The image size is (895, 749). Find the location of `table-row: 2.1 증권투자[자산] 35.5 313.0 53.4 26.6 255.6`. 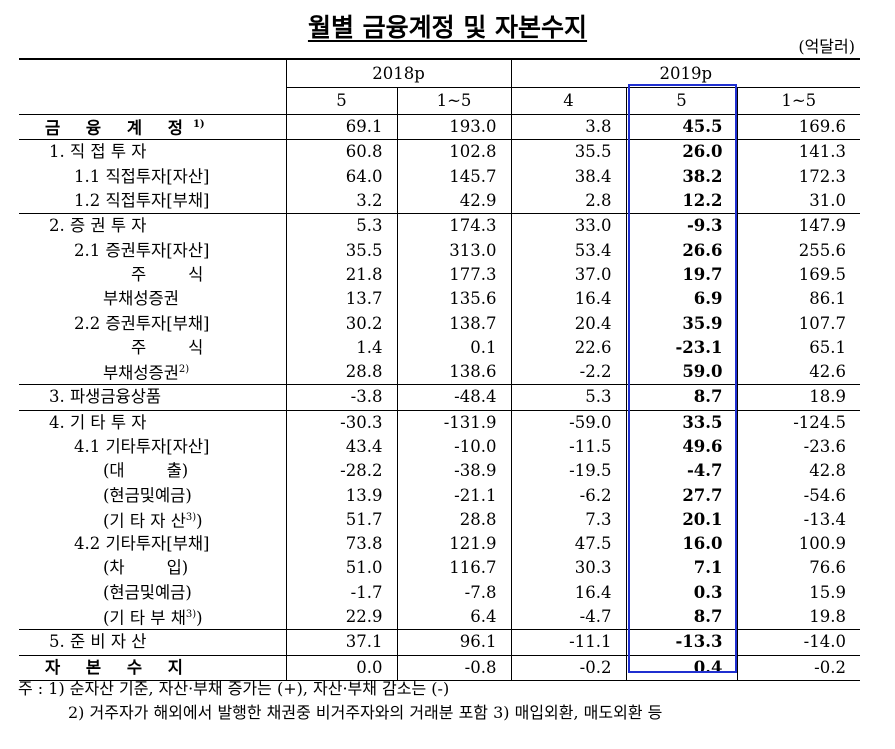

table-row: 2.1 증권투자[자산] 35.5 313.0 53.4 26.6 255.6 is located at coordinates (439, 250).